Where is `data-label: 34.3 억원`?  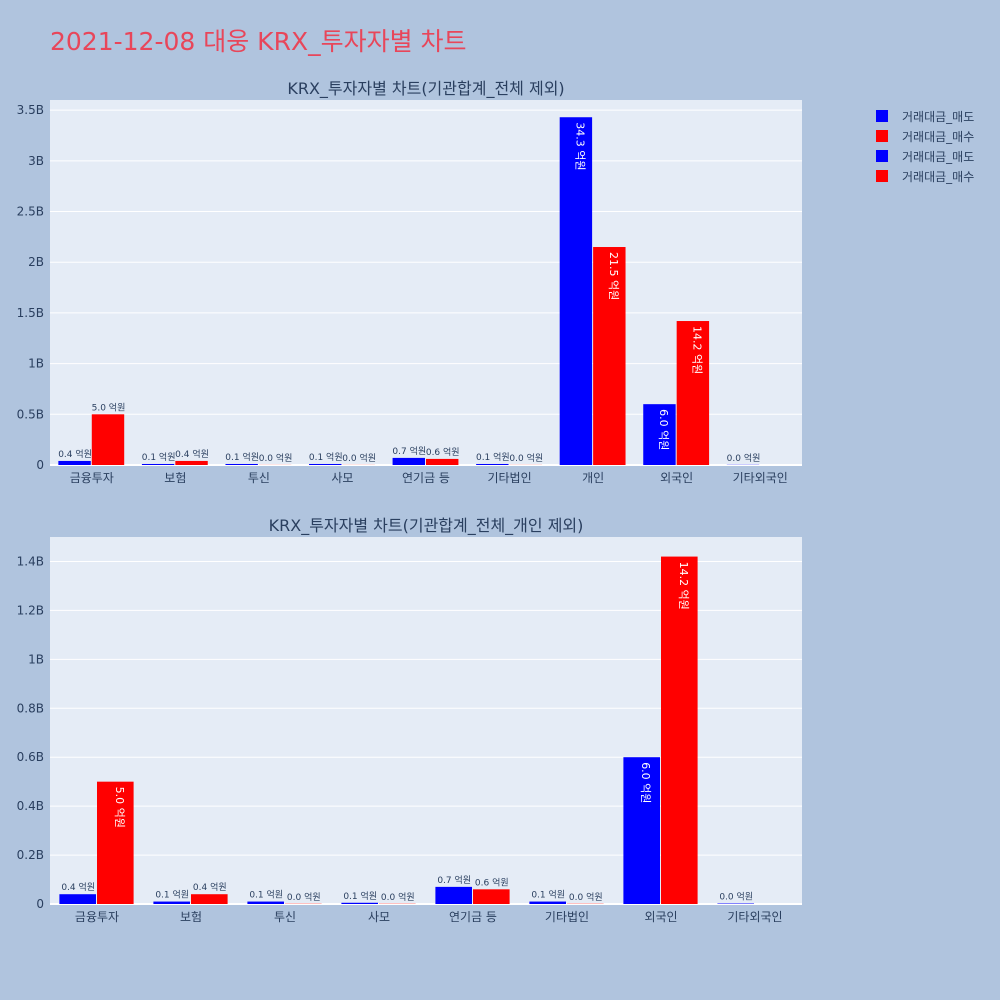 data-label: 34.3 억원 is located at coordinates (579, 146).